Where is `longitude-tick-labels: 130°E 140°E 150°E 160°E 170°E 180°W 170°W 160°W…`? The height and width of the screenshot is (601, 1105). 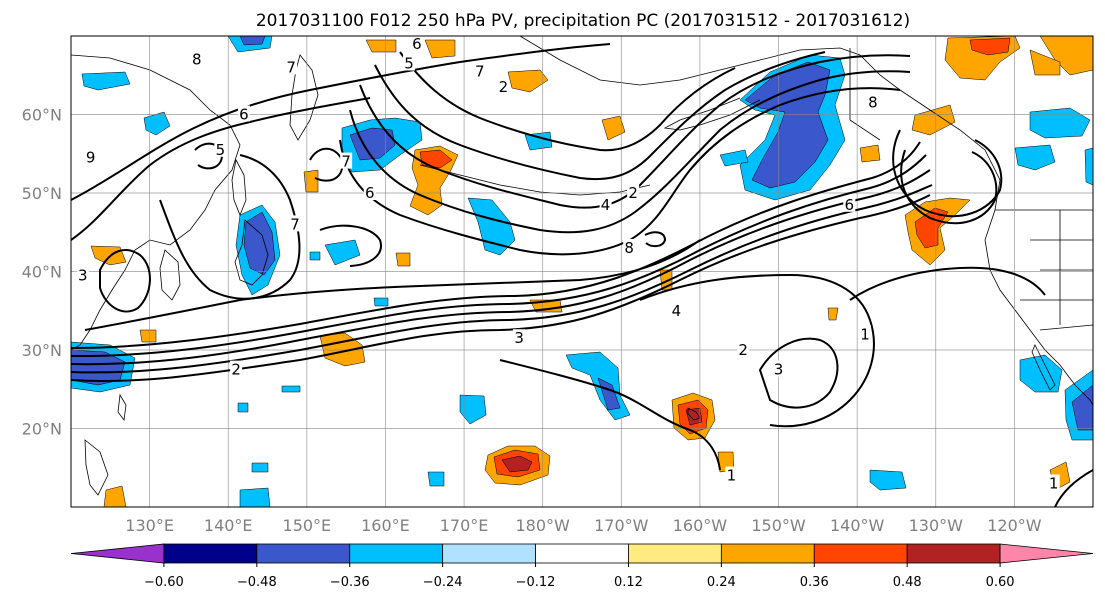
longitude-tick-labels: 130°E 140°E 150°E 160°E 170°E 180°W 170°W 160°W… is located at coordinates (583, 525).